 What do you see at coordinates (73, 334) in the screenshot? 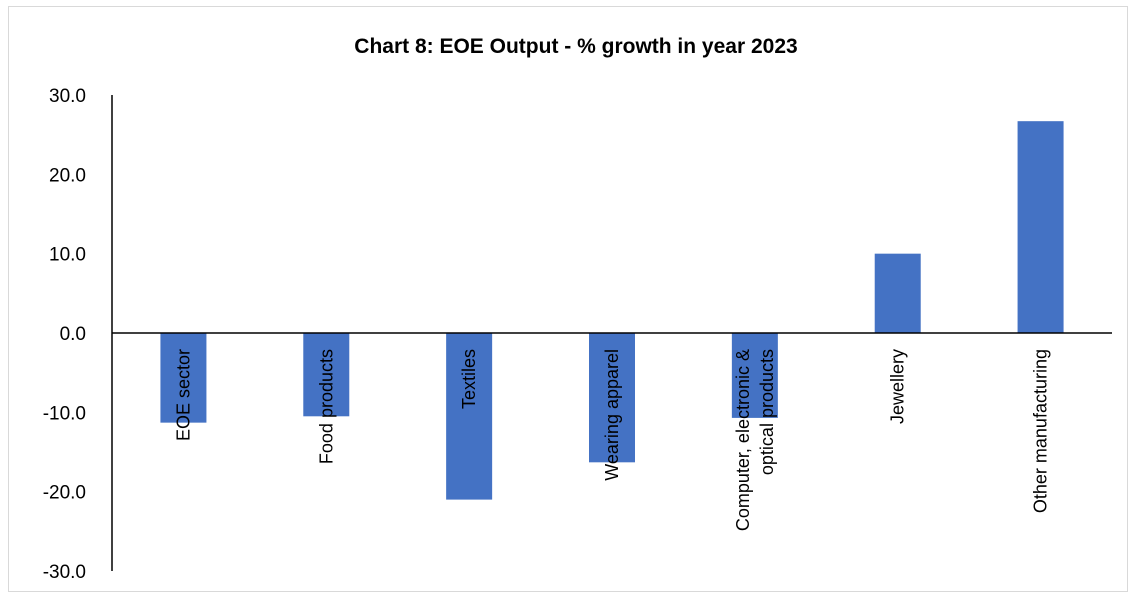
I see `y-tick-label: 0.0` at bounding box center [73, 334].